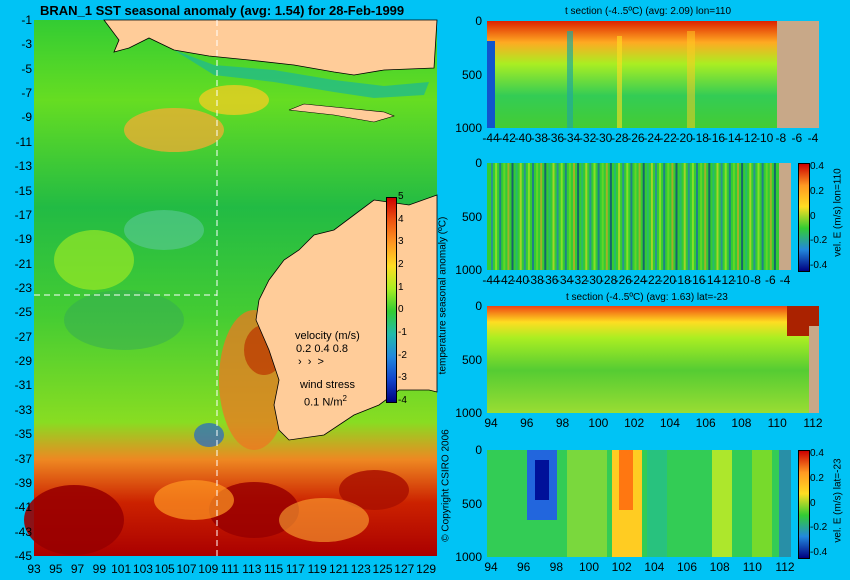 Image resolution: width=850 pixels, height=580 pixels. What do you see at coordinates (732, 138) in the screenshot?
I see `panel1-x-tick: -14` at bounding box center [732, 138].